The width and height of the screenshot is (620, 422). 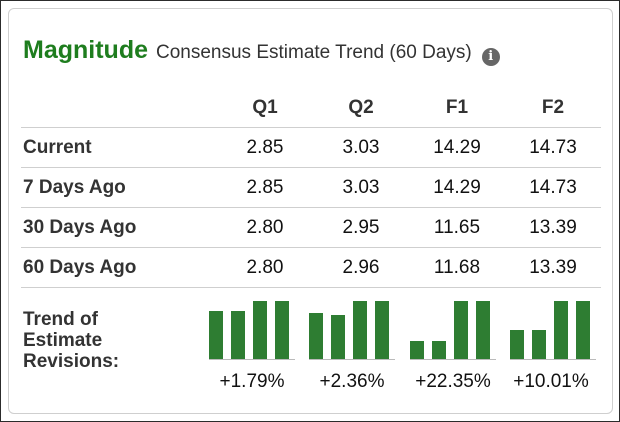 I want to click on trend-label-line: Revisions:, so click(x=71, y=361).